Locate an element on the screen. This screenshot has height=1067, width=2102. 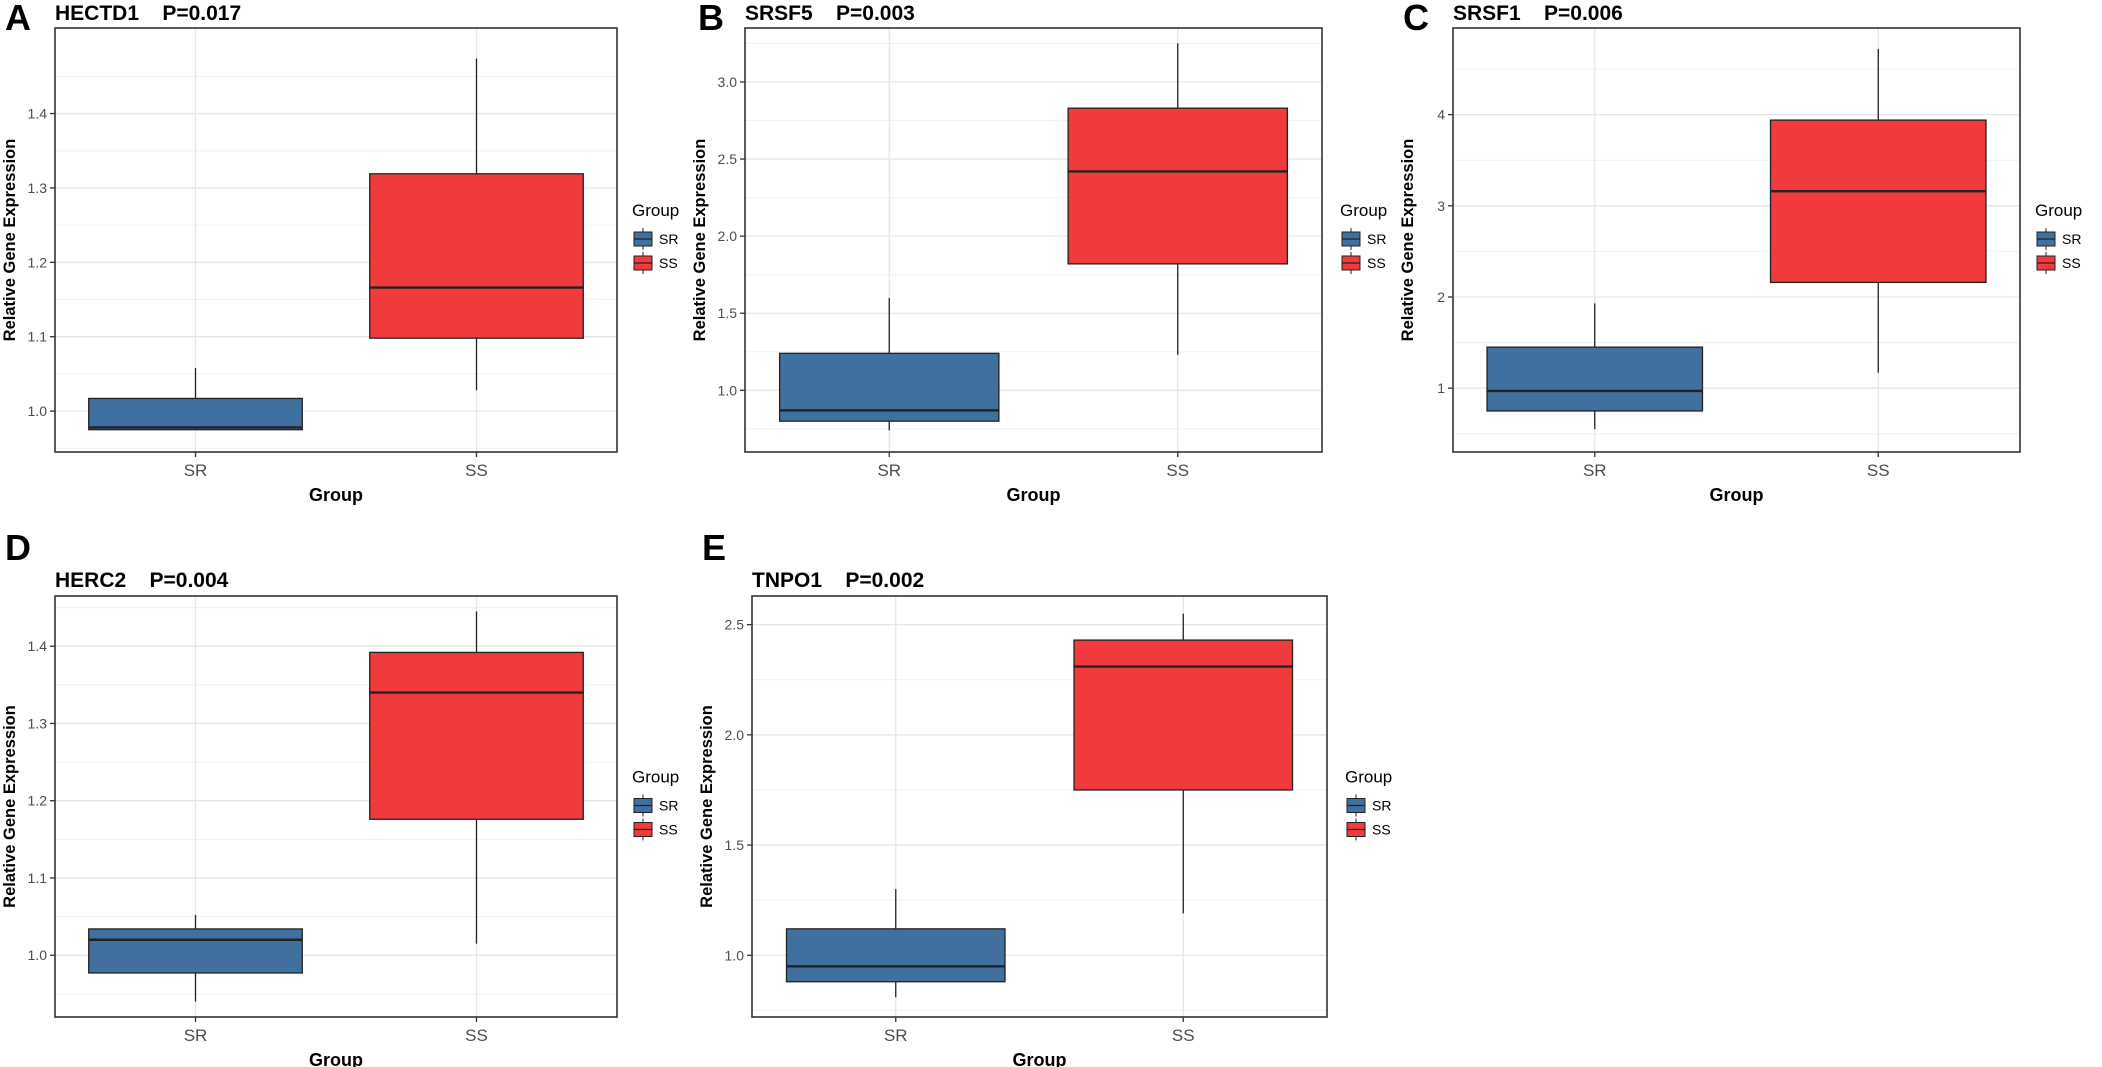
y-tick-label: 4 is located at coordinates (1441, 115).